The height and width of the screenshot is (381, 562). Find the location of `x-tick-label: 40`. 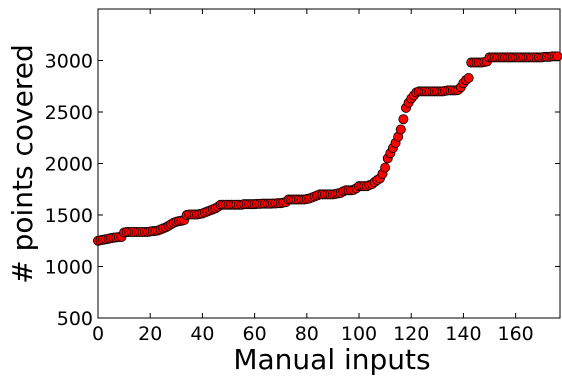

x-tick-label: 40 is located at coordinates (202, 334).